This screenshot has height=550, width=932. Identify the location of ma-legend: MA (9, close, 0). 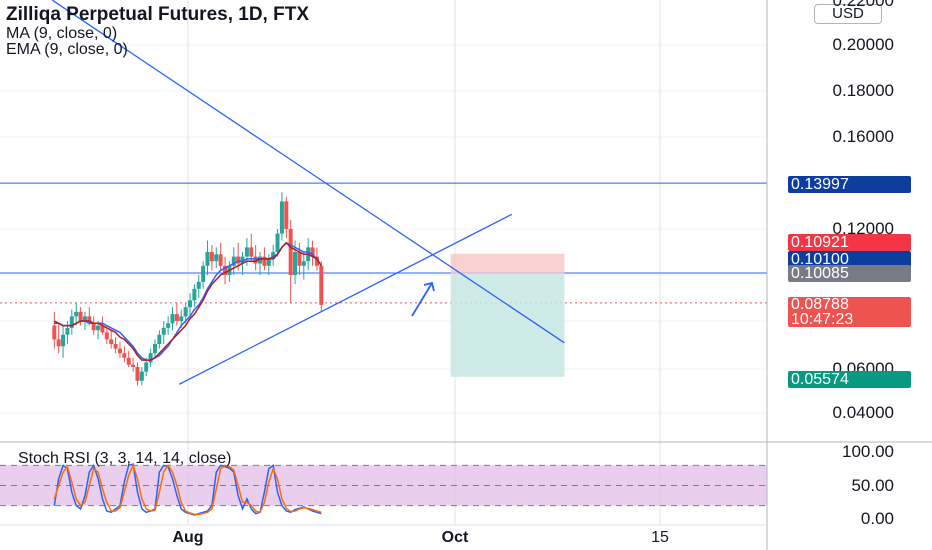
(62, 33).